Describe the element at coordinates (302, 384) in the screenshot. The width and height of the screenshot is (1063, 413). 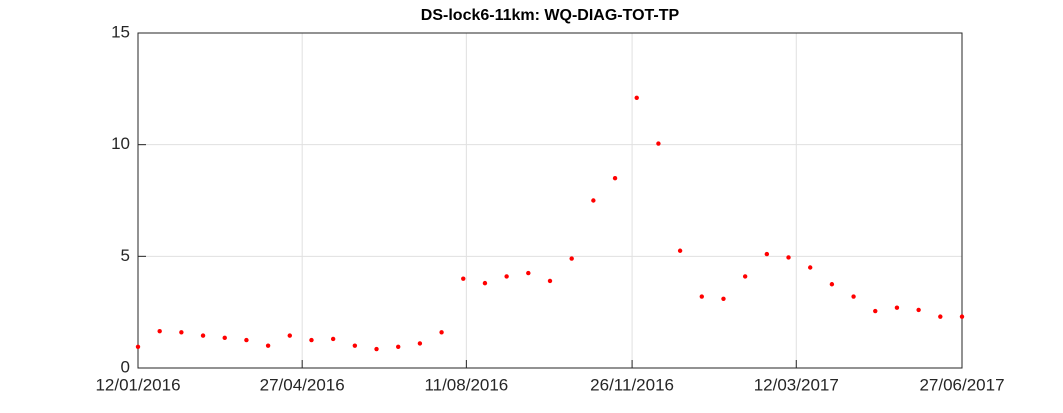
I see `x-tick-label: 27/04/2016` at that location.